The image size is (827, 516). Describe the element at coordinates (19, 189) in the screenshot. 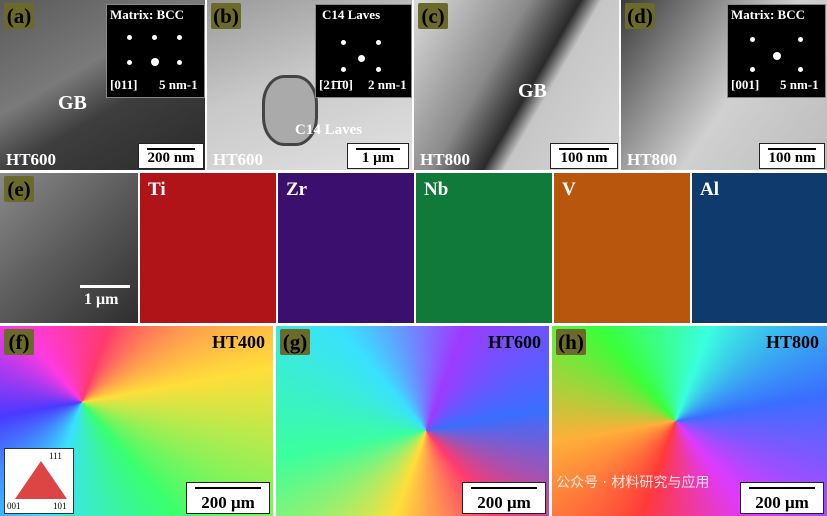

I see `panel-e-label: (e)` at that location.